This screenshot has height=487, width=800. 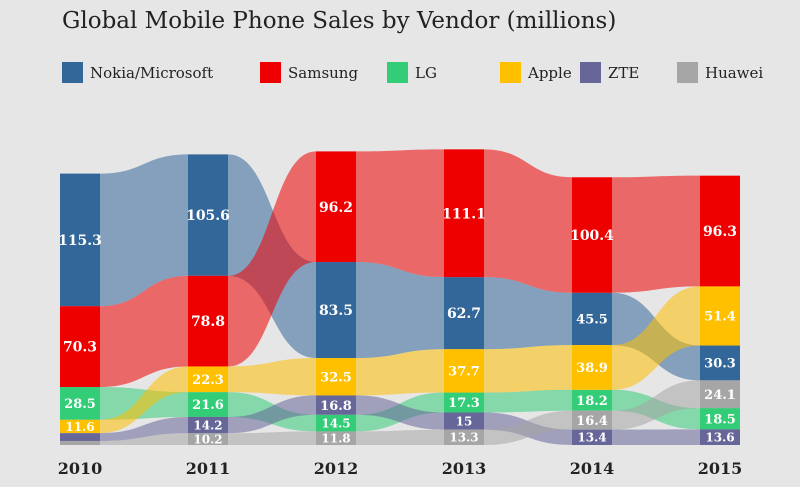 I want to click on bar-lg-2014, so click(x=592, y=400).